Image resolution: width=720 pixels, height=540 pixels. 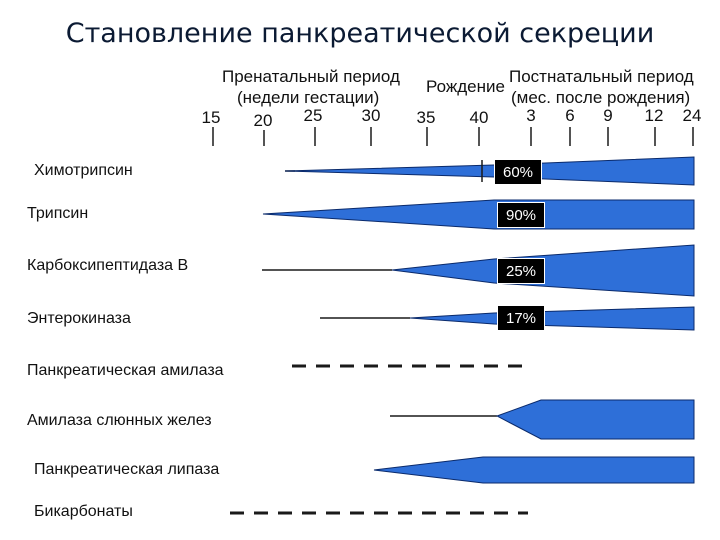 I want to click on row-enterokinase-bar, so click(x=507, y=318).